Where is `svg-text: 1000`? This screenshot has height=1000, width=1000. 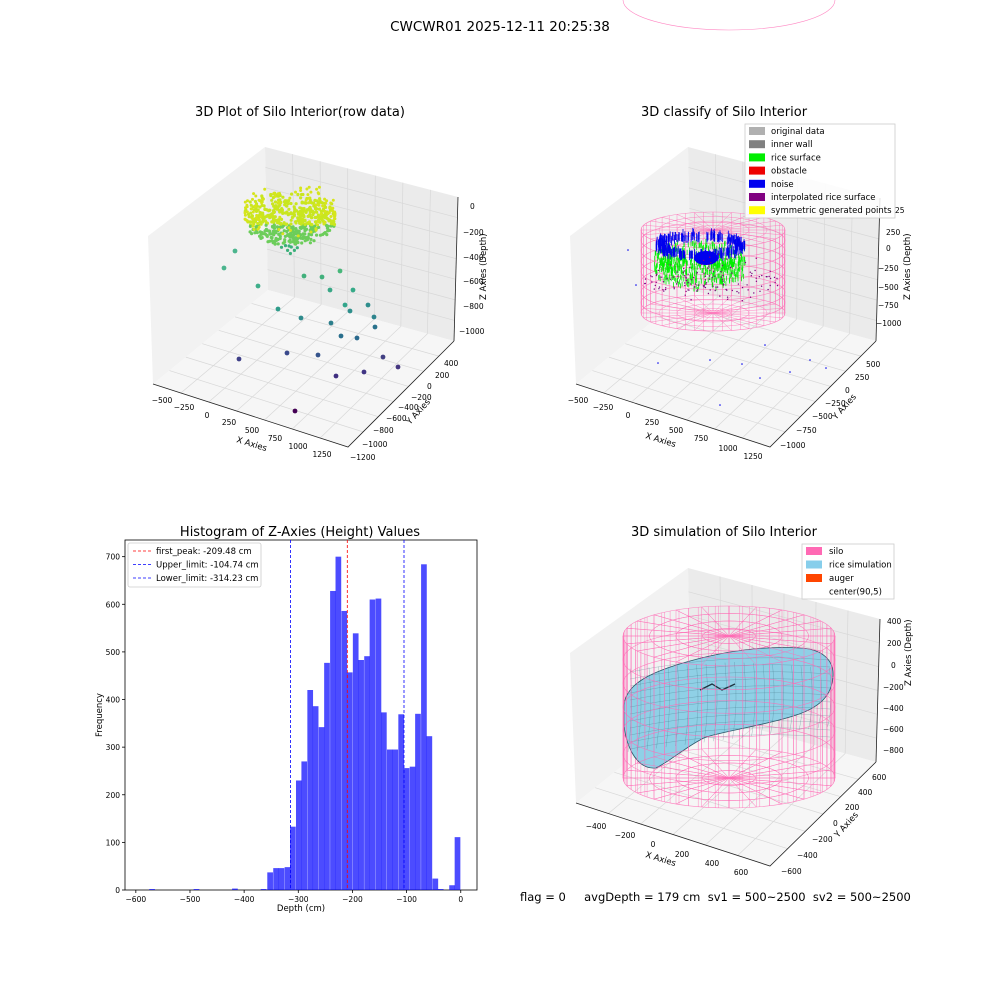
svg-text: 1000 is located at coordinates (727, 448).